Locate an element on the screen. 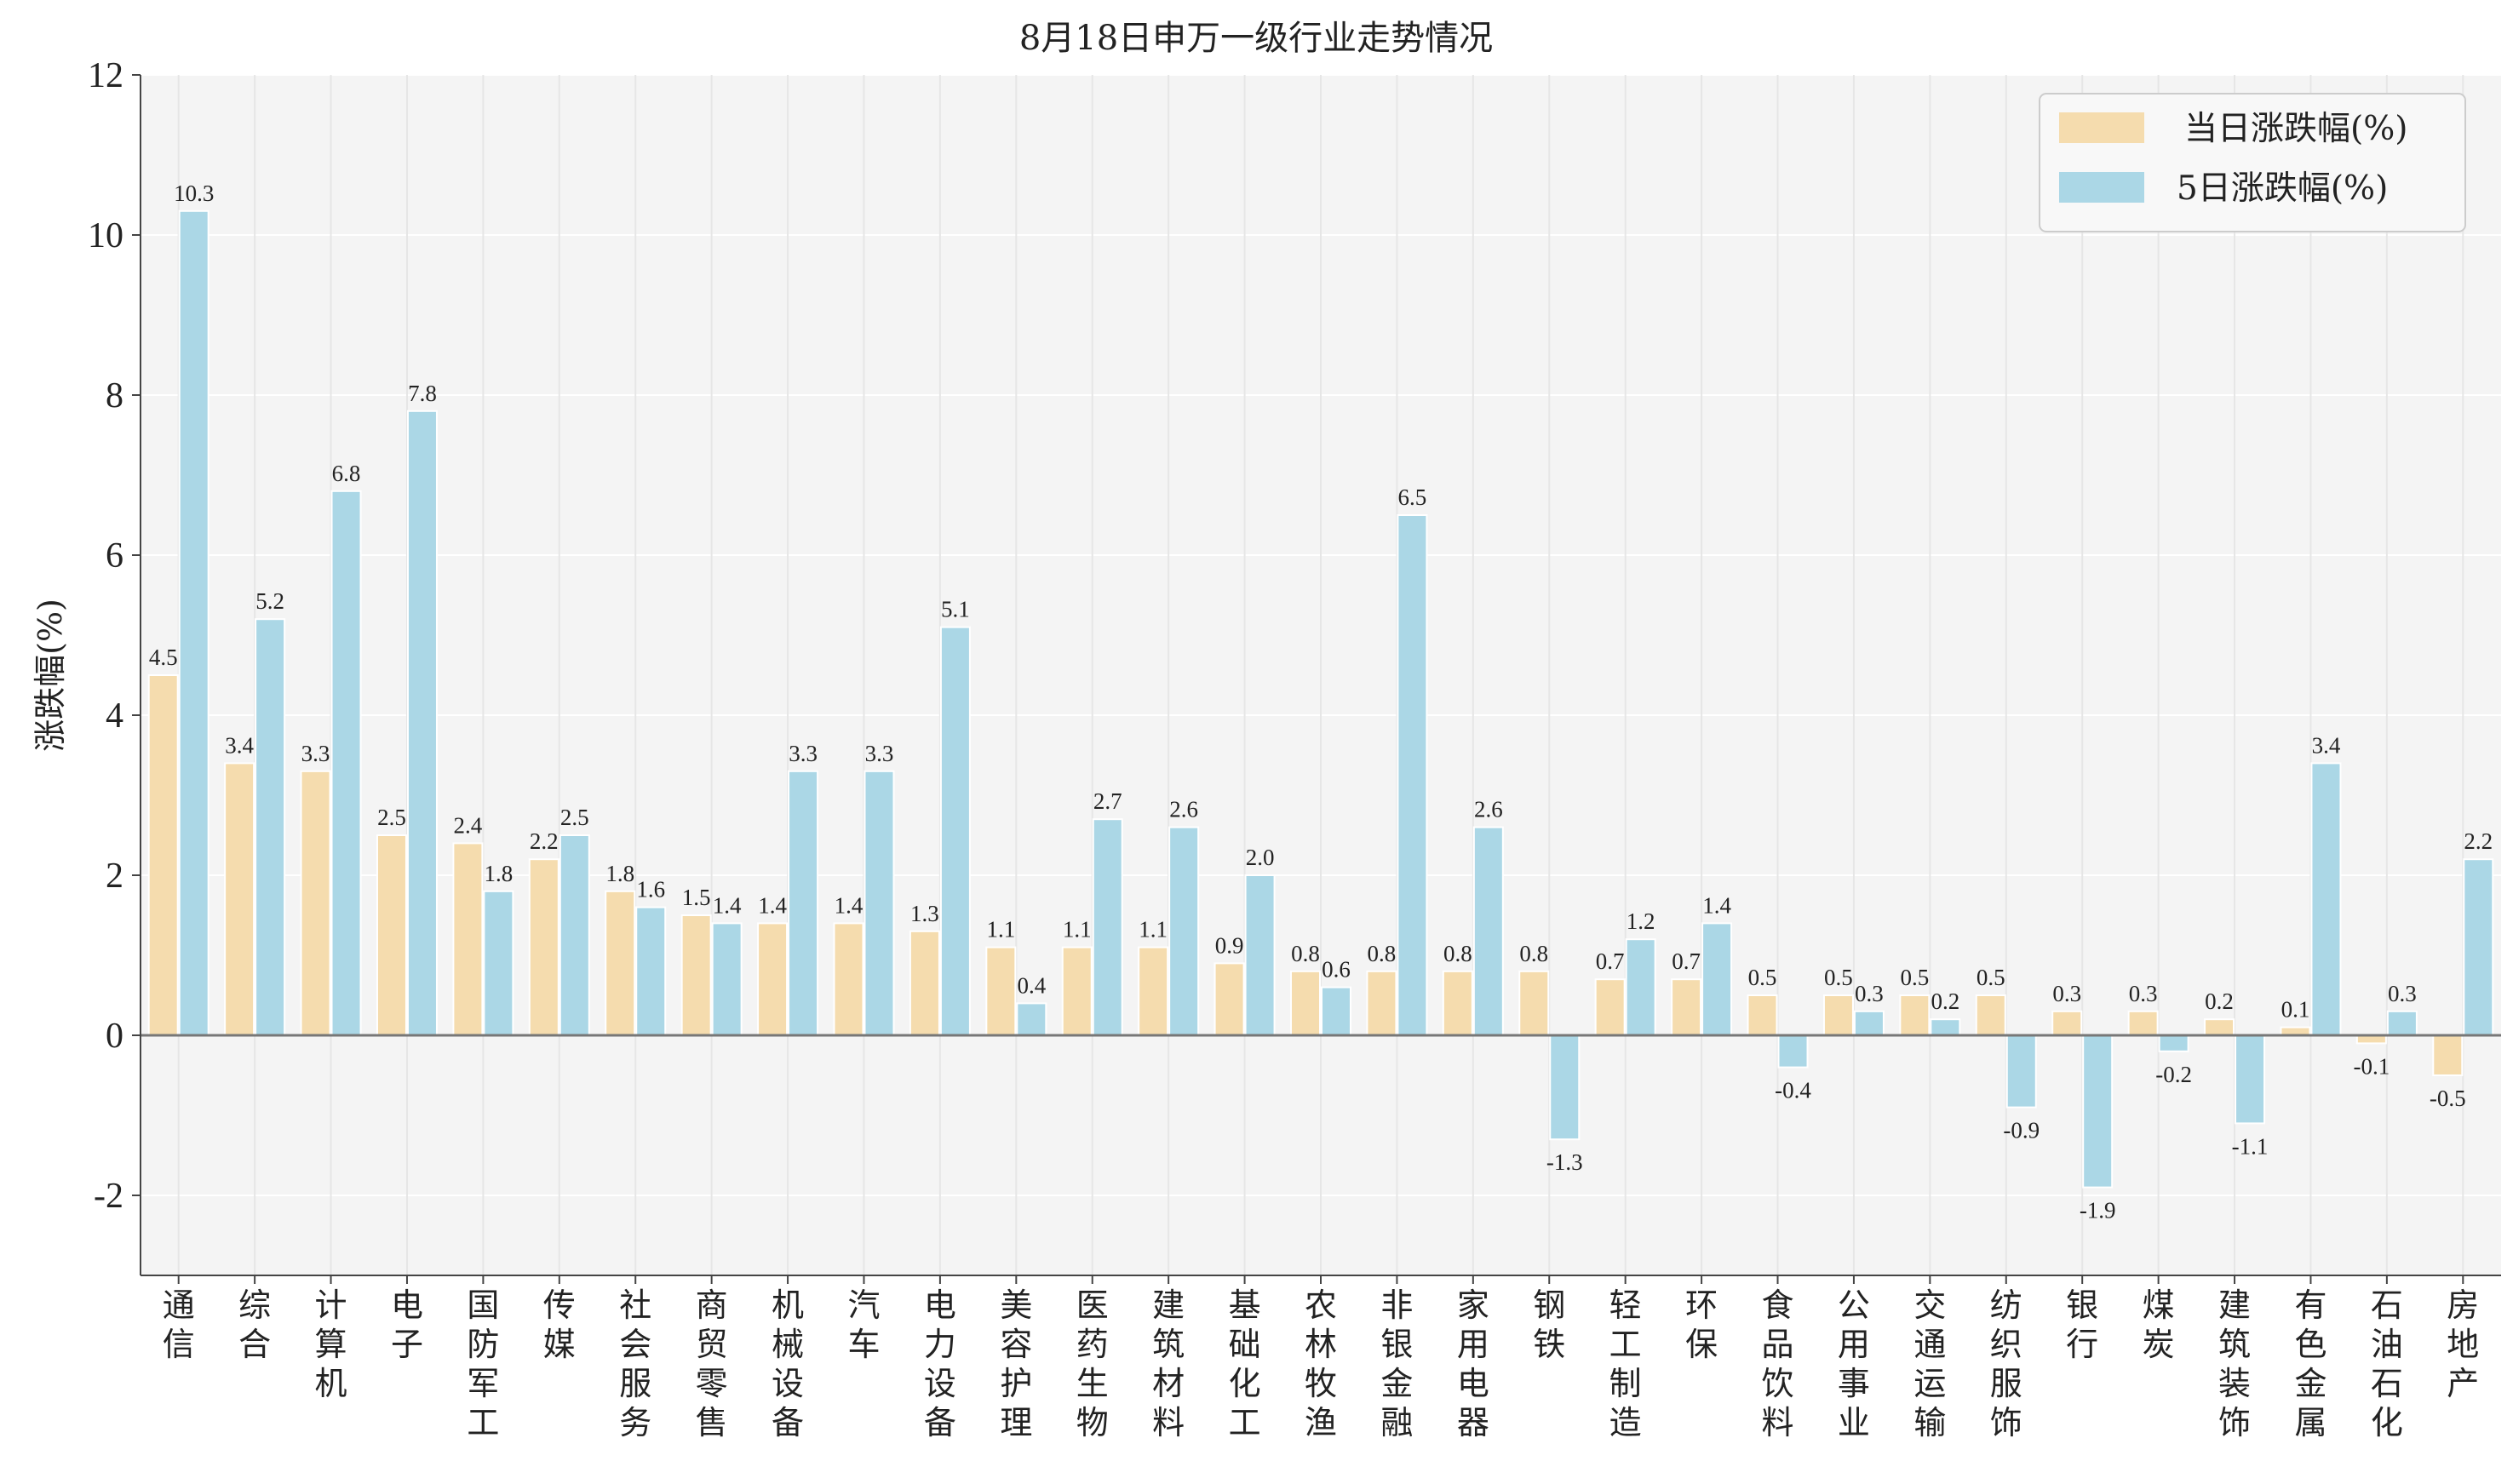 The width and height of the screenshot is (2513, 1484). x-tick-label: 医药生物 is located at coordinates (1092, 1363).